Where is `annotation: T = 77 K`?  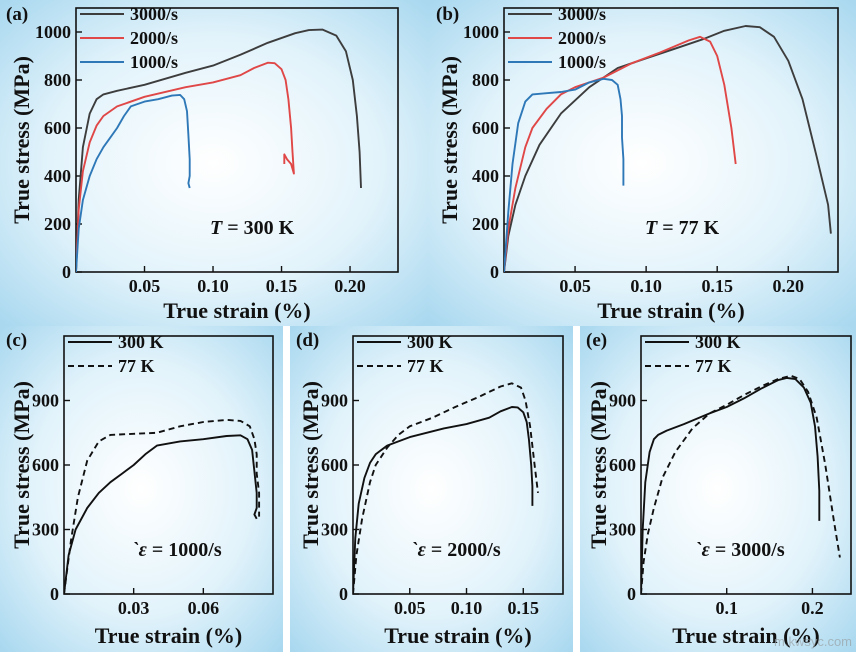
annotation: T = 77 K is located at coordinates (682, 228).